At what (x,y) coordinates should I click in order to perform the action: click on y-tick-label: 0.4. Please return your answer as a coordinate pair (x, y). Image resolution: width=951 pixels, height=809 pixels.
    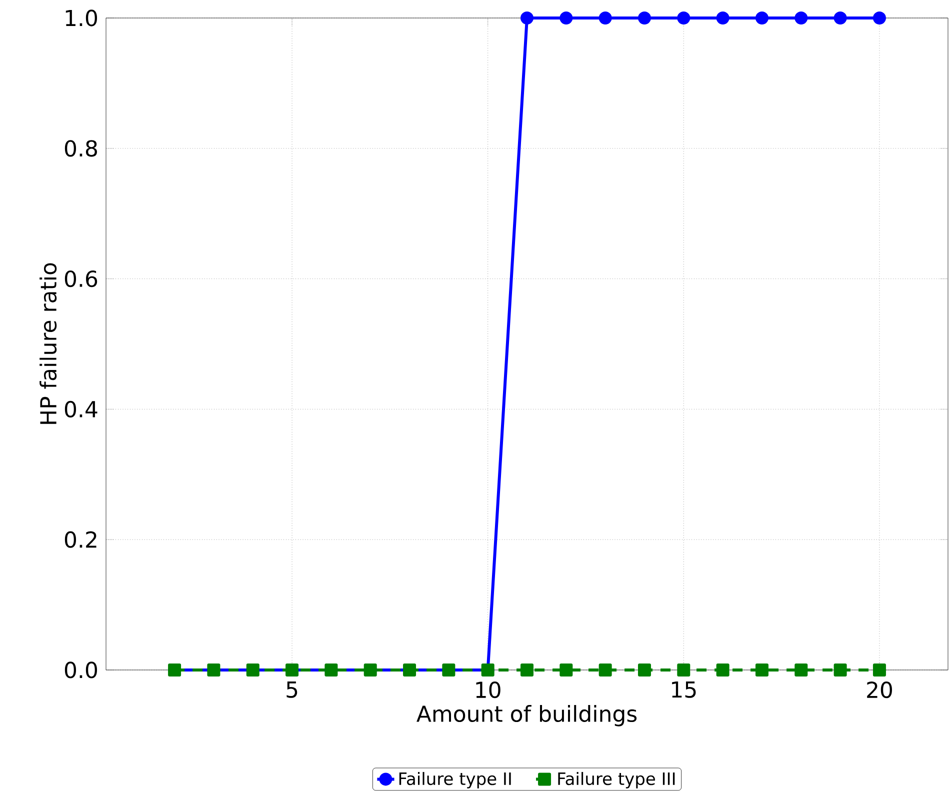
    Looking at the image, I should click on (81, 409).